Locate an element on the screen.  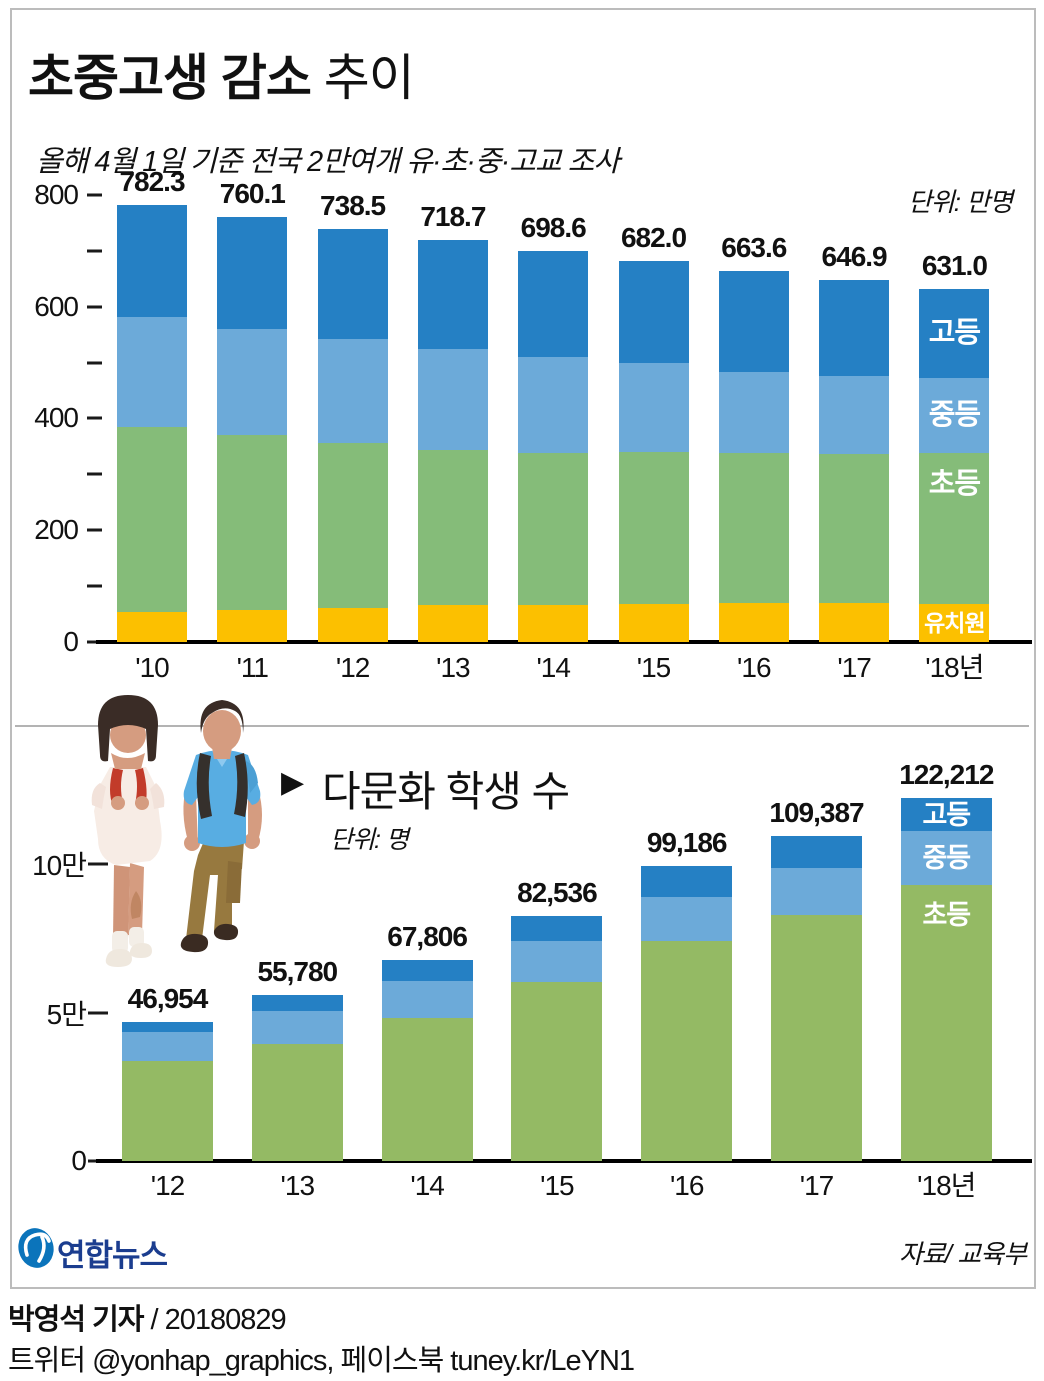
segment-label-고등: 고등 is located at coordinates (946, 814).